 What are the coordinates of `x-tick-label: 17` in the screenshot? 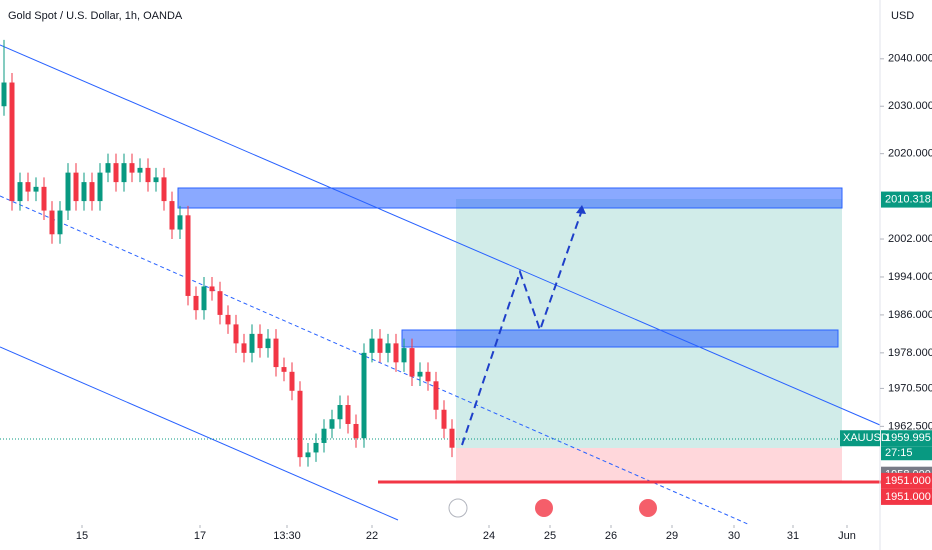 It's located at (200, 536).